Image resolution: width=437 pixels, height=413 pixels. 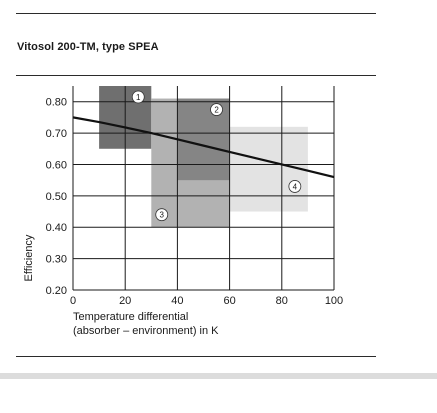 What do you see at coordinates (56, 228) in the screenshot?
I see `y-tick-label: 0.40` at bounding box center [56, 228].